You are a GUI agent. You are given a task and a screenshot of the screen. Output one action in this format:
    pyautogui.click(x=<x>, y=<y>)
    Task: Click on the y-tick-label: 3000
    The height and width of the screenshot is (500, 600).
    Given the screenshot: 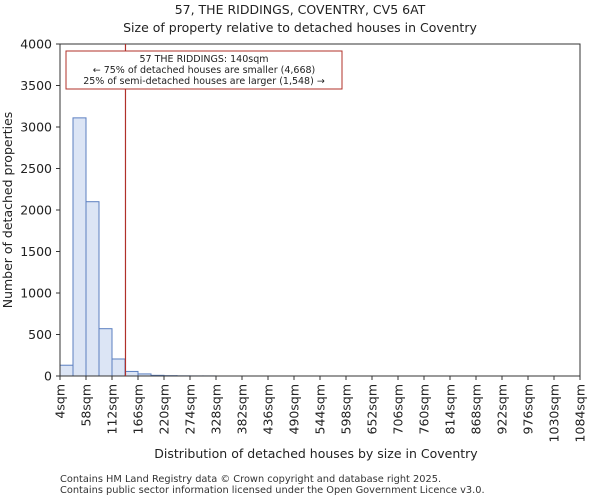 What is the action you would take?
    pyautogui.click(x=36, y=127)
    